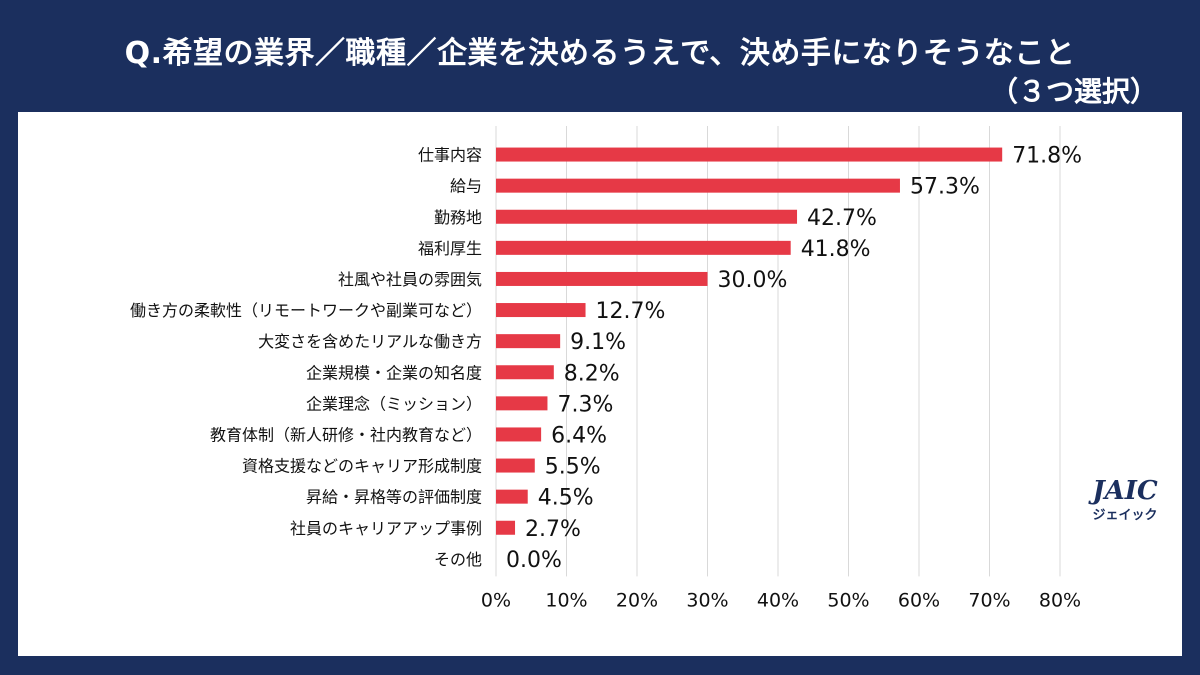  What do you see at coordinates (386, 528) in the screenshot?
I see `category-label: 社員のキャリアアップ事例` at bounding box center [386, 528].